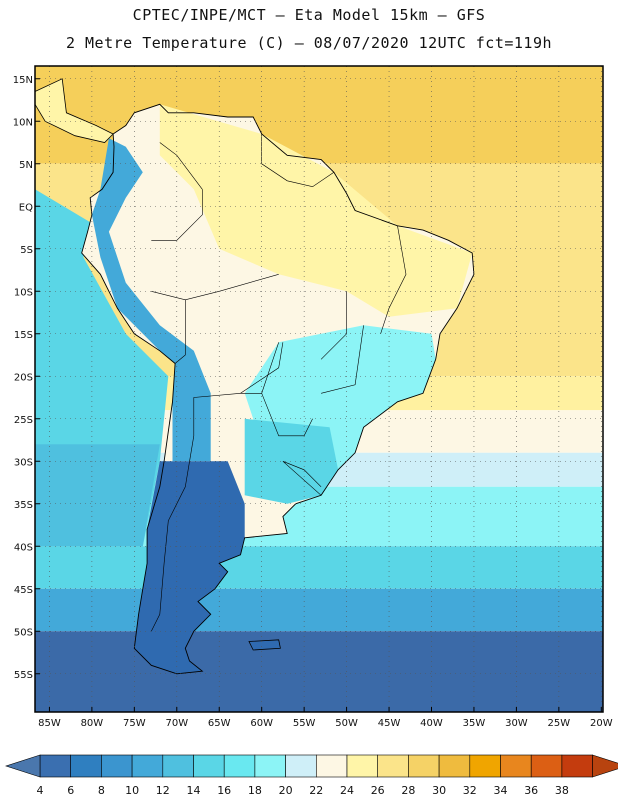  Describe the element at coordinates (189, 567) in the screenshot. I see `patagonia-cold-region` at that location.